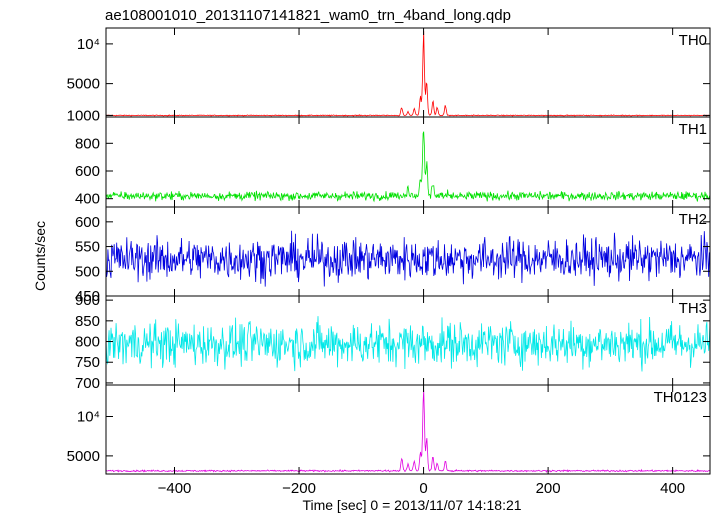 The width and height of the screenshot is (717, 521). I want to click on panel-frame-th0123, so click(408, 429).